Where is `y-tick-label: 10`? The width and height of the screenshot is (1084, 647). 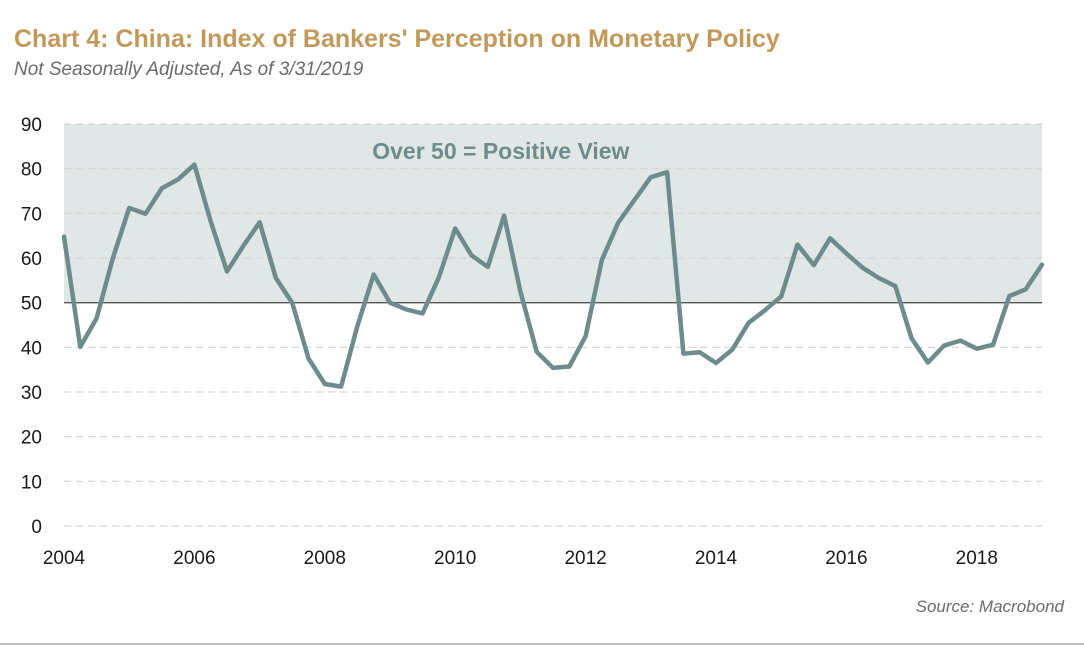 y-tick-label: 10 is located at coordinates (31, 482).